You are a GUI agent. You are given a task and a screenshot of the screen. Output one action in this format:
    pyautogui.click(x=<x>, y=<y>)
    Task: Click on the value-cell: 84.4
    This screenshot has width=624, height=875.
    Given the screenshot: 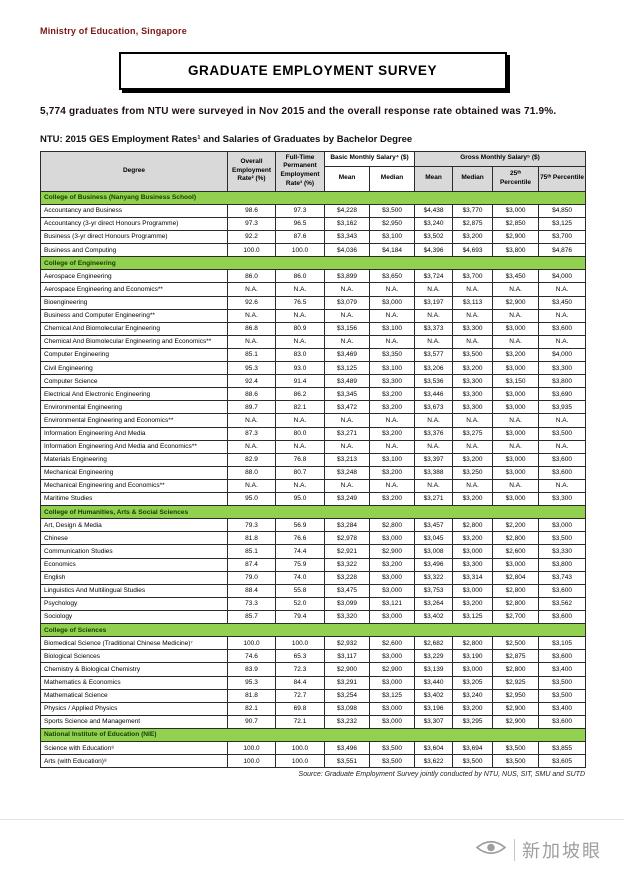 What is the action you would take?
    pyautogui.click(x=300, y=682)
    